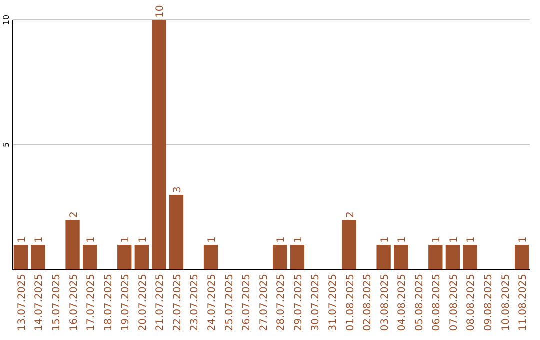  I want to click on x-tick-label: 11.08.2025, so click(524, 303).